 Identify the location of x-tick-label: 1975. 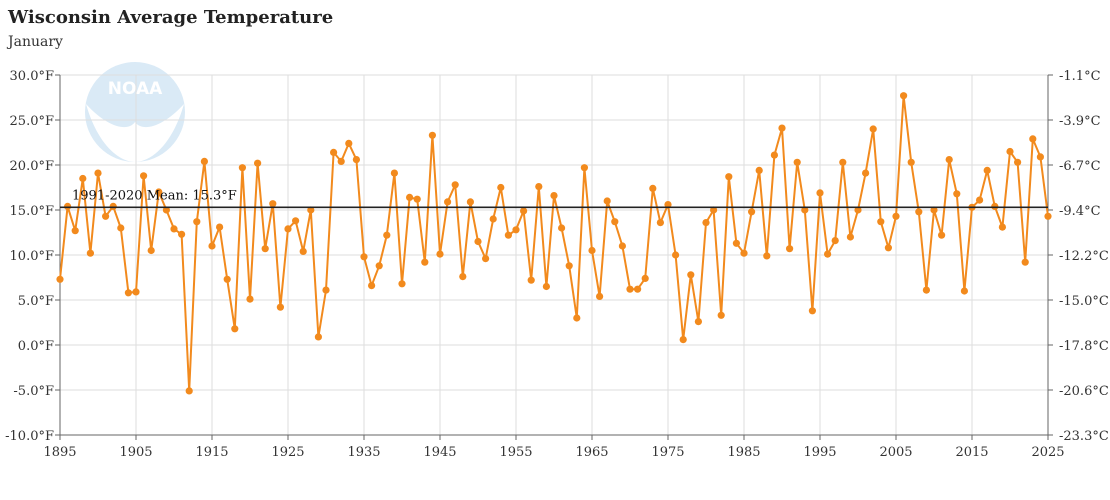
(667, 452).